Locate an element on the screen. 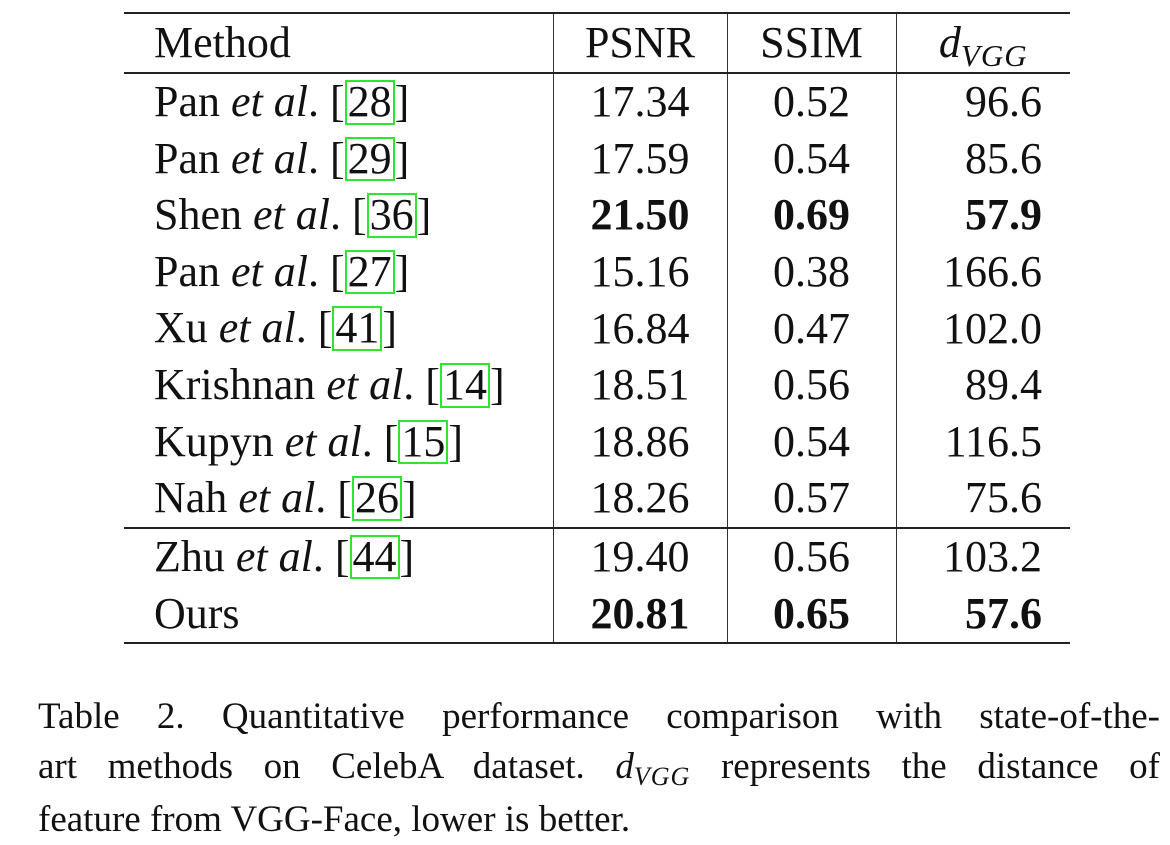 Image resolution: width=1170 pixels, height=845 pixels. citation-link: 41 is located at coordinates (357, 328).